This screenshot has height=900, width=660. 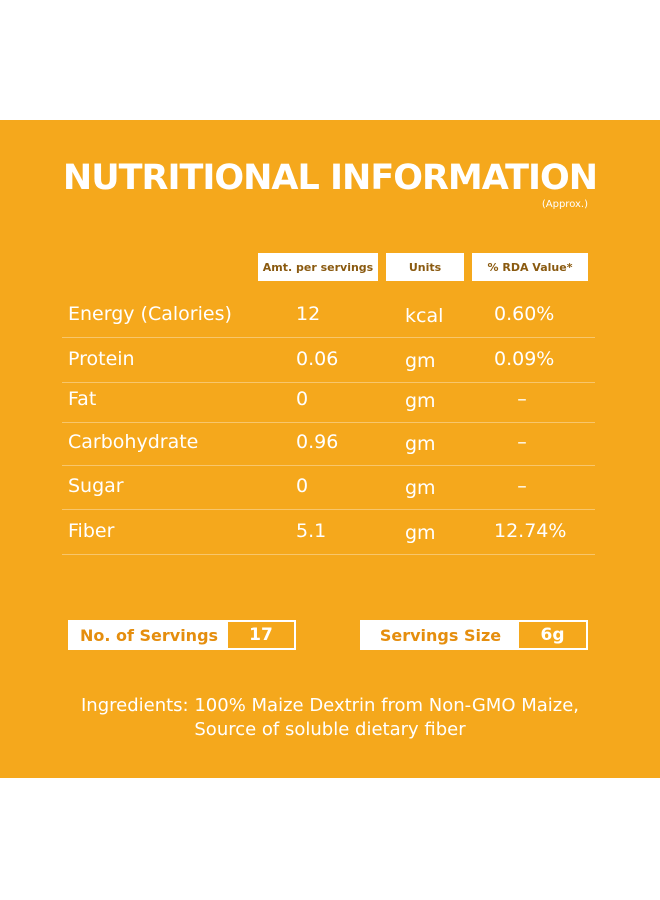 I want to click on ingredients-line: Source of soluble dietary fiber, so click(x=330, y=729).